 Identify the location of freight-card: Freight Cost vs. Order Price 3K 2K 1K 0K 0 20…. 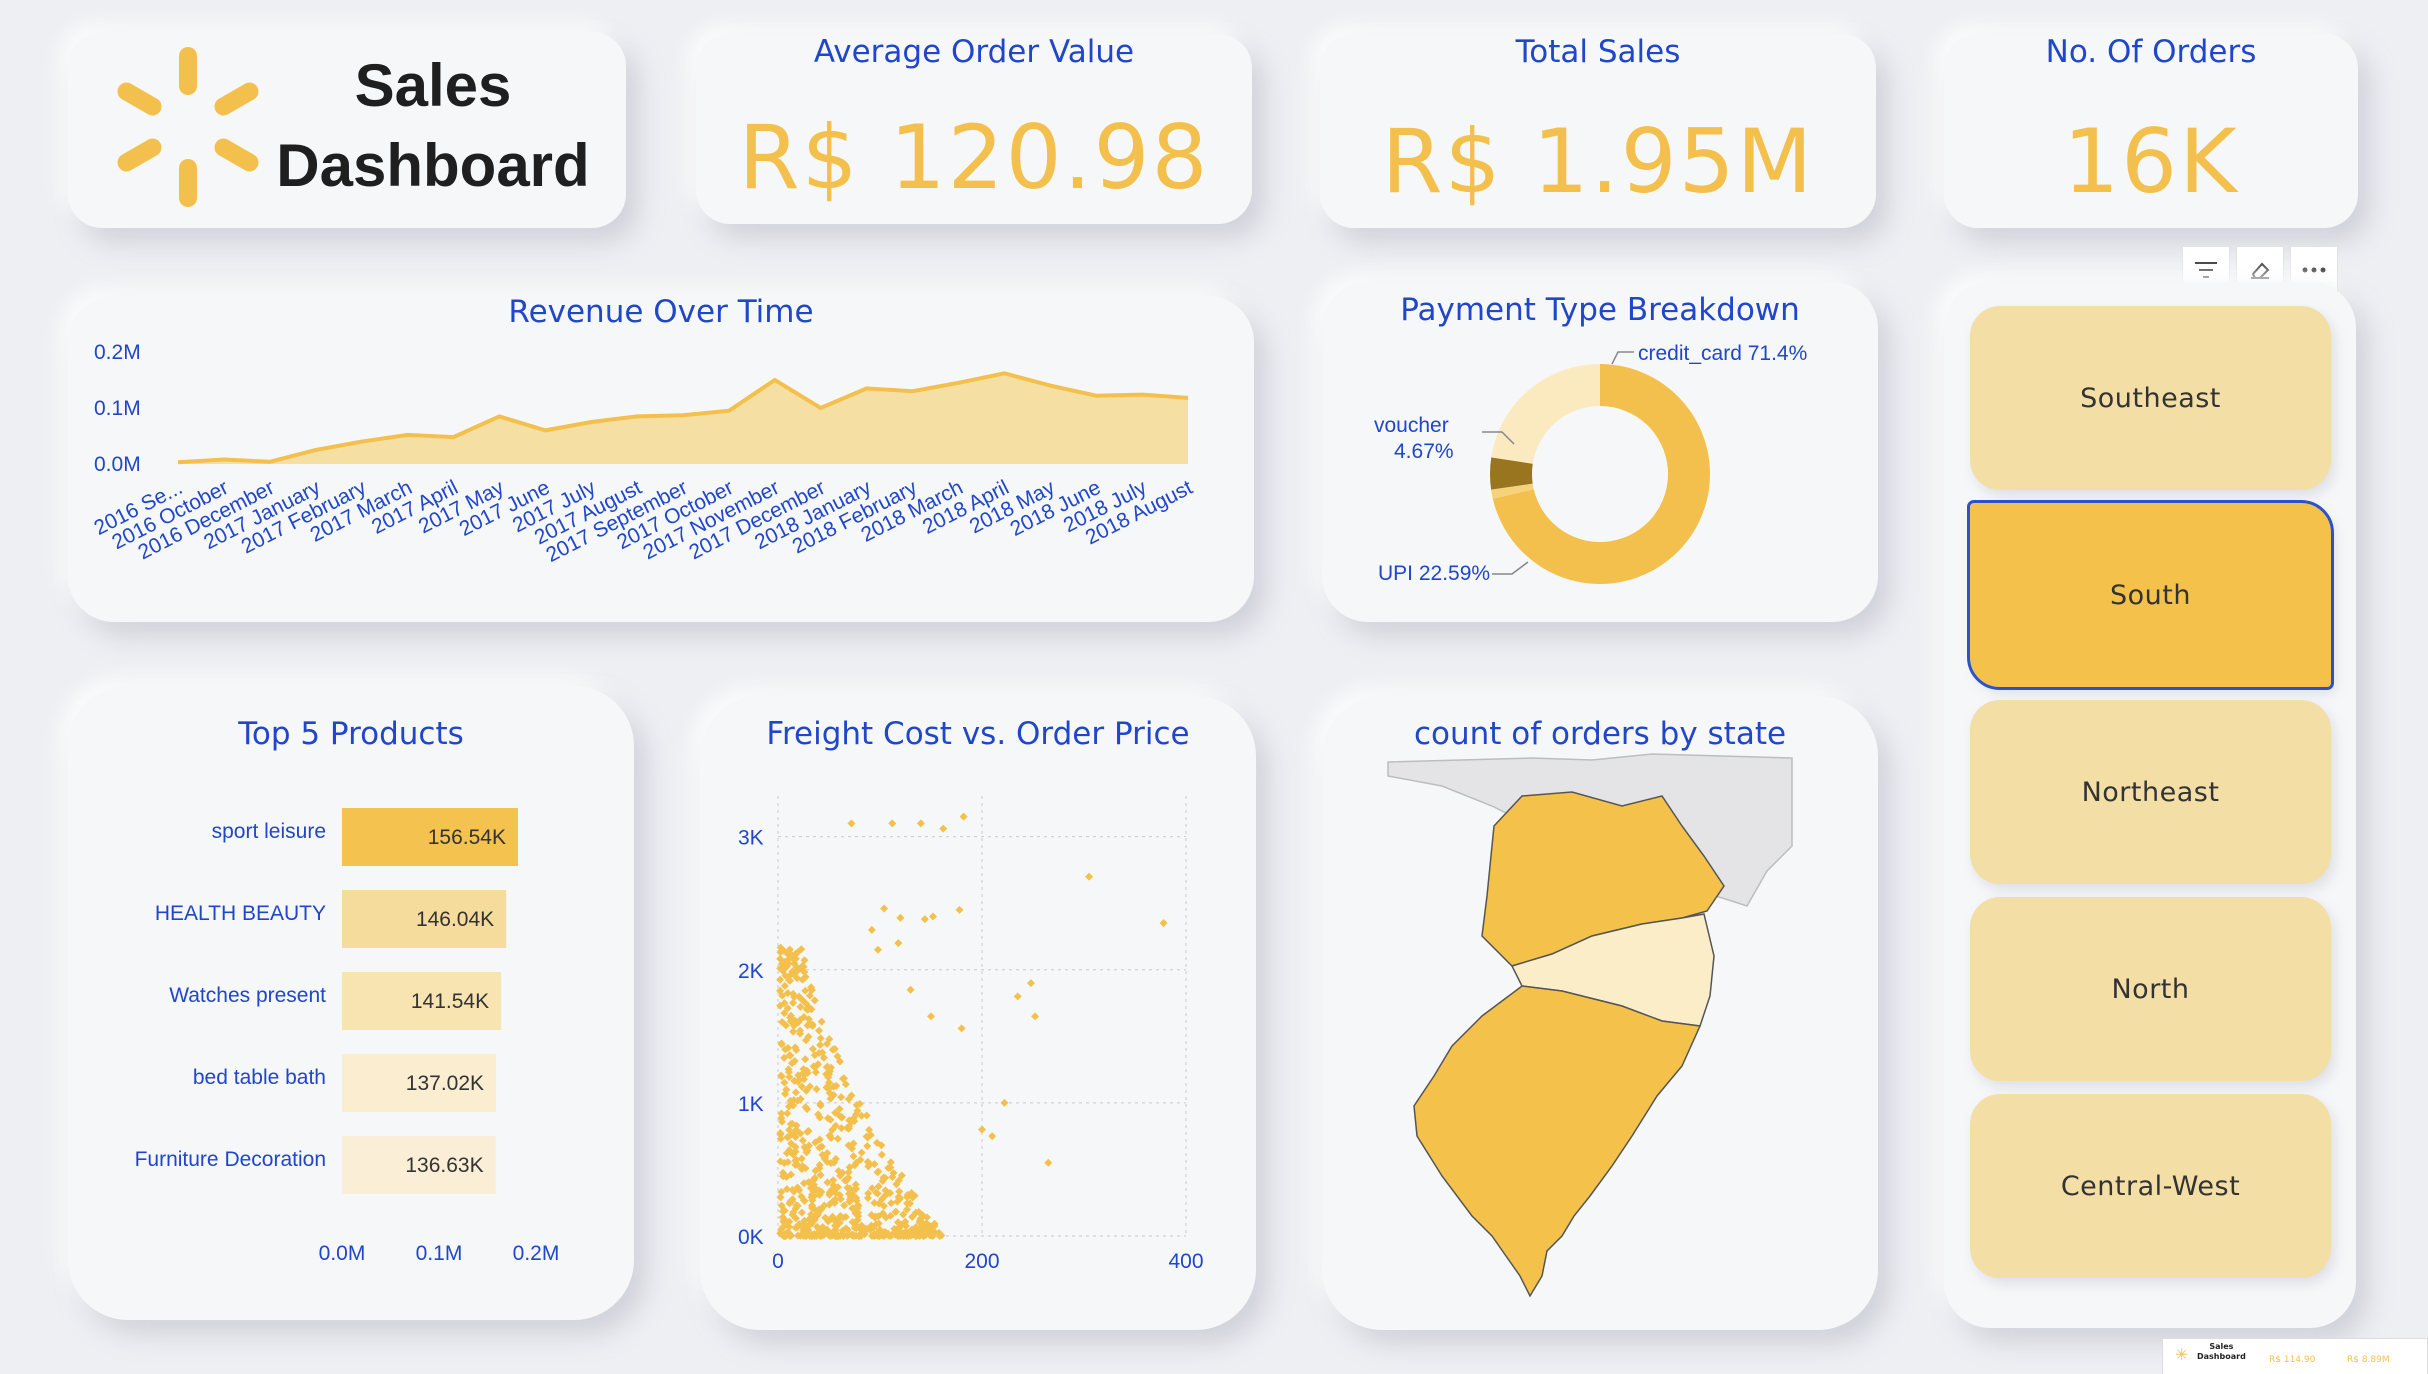
(978, 1013).